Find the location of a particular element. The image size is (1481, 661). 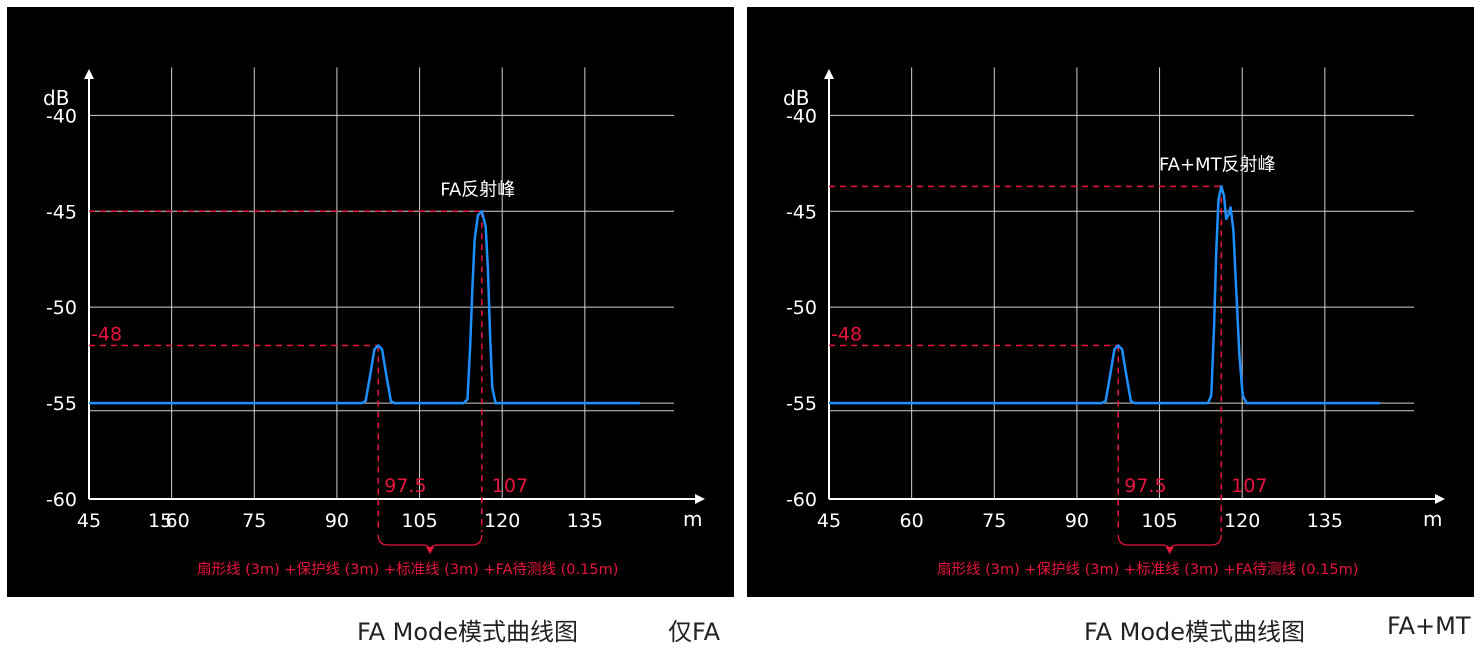

caption-right-title: FA Mode模式曲线图 is located at coordinates (1195, 632).